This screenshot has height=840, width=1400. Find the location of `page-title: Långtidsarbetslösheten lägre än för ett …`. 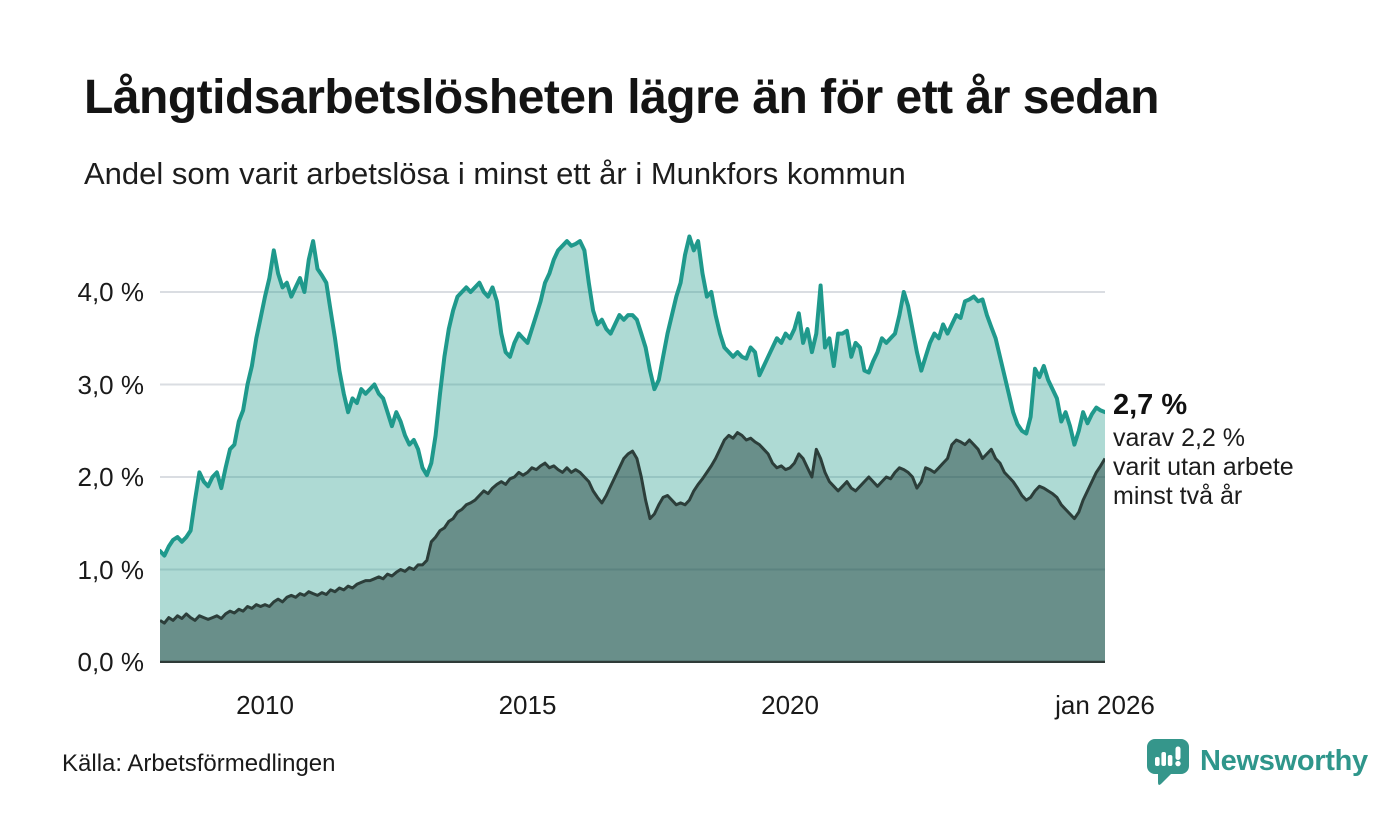

page-title: Långtidsarbetslösheten lägre än för ett … is located at coordinates (621, 97).